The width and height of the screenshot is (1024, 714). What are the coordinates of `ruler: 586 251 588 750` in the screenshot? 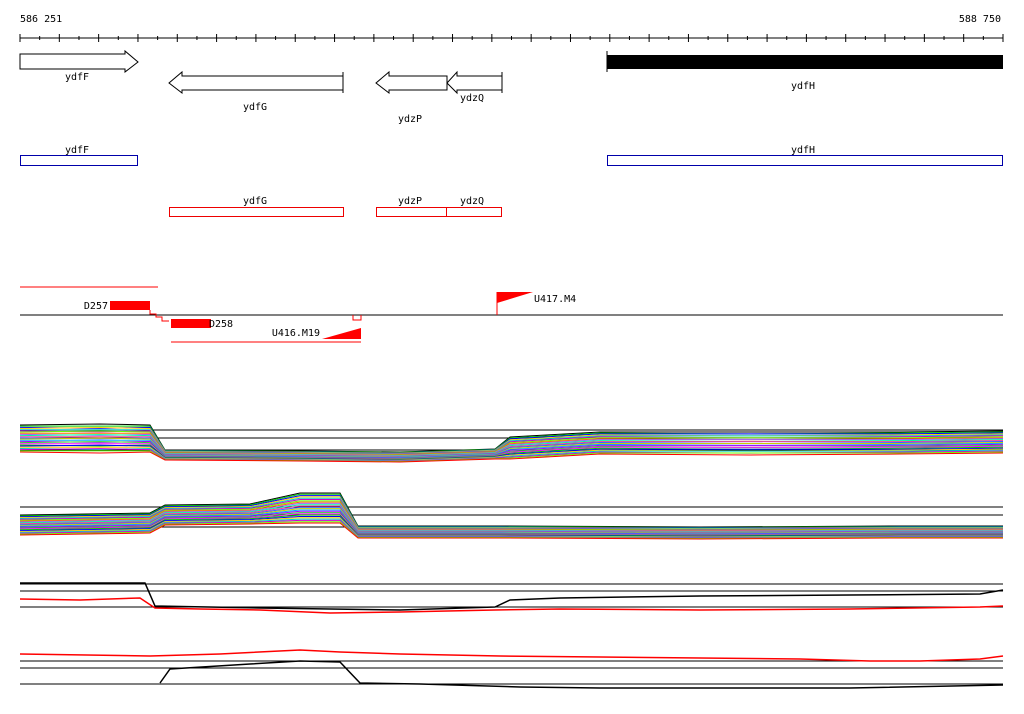 It's located at (511, 28).